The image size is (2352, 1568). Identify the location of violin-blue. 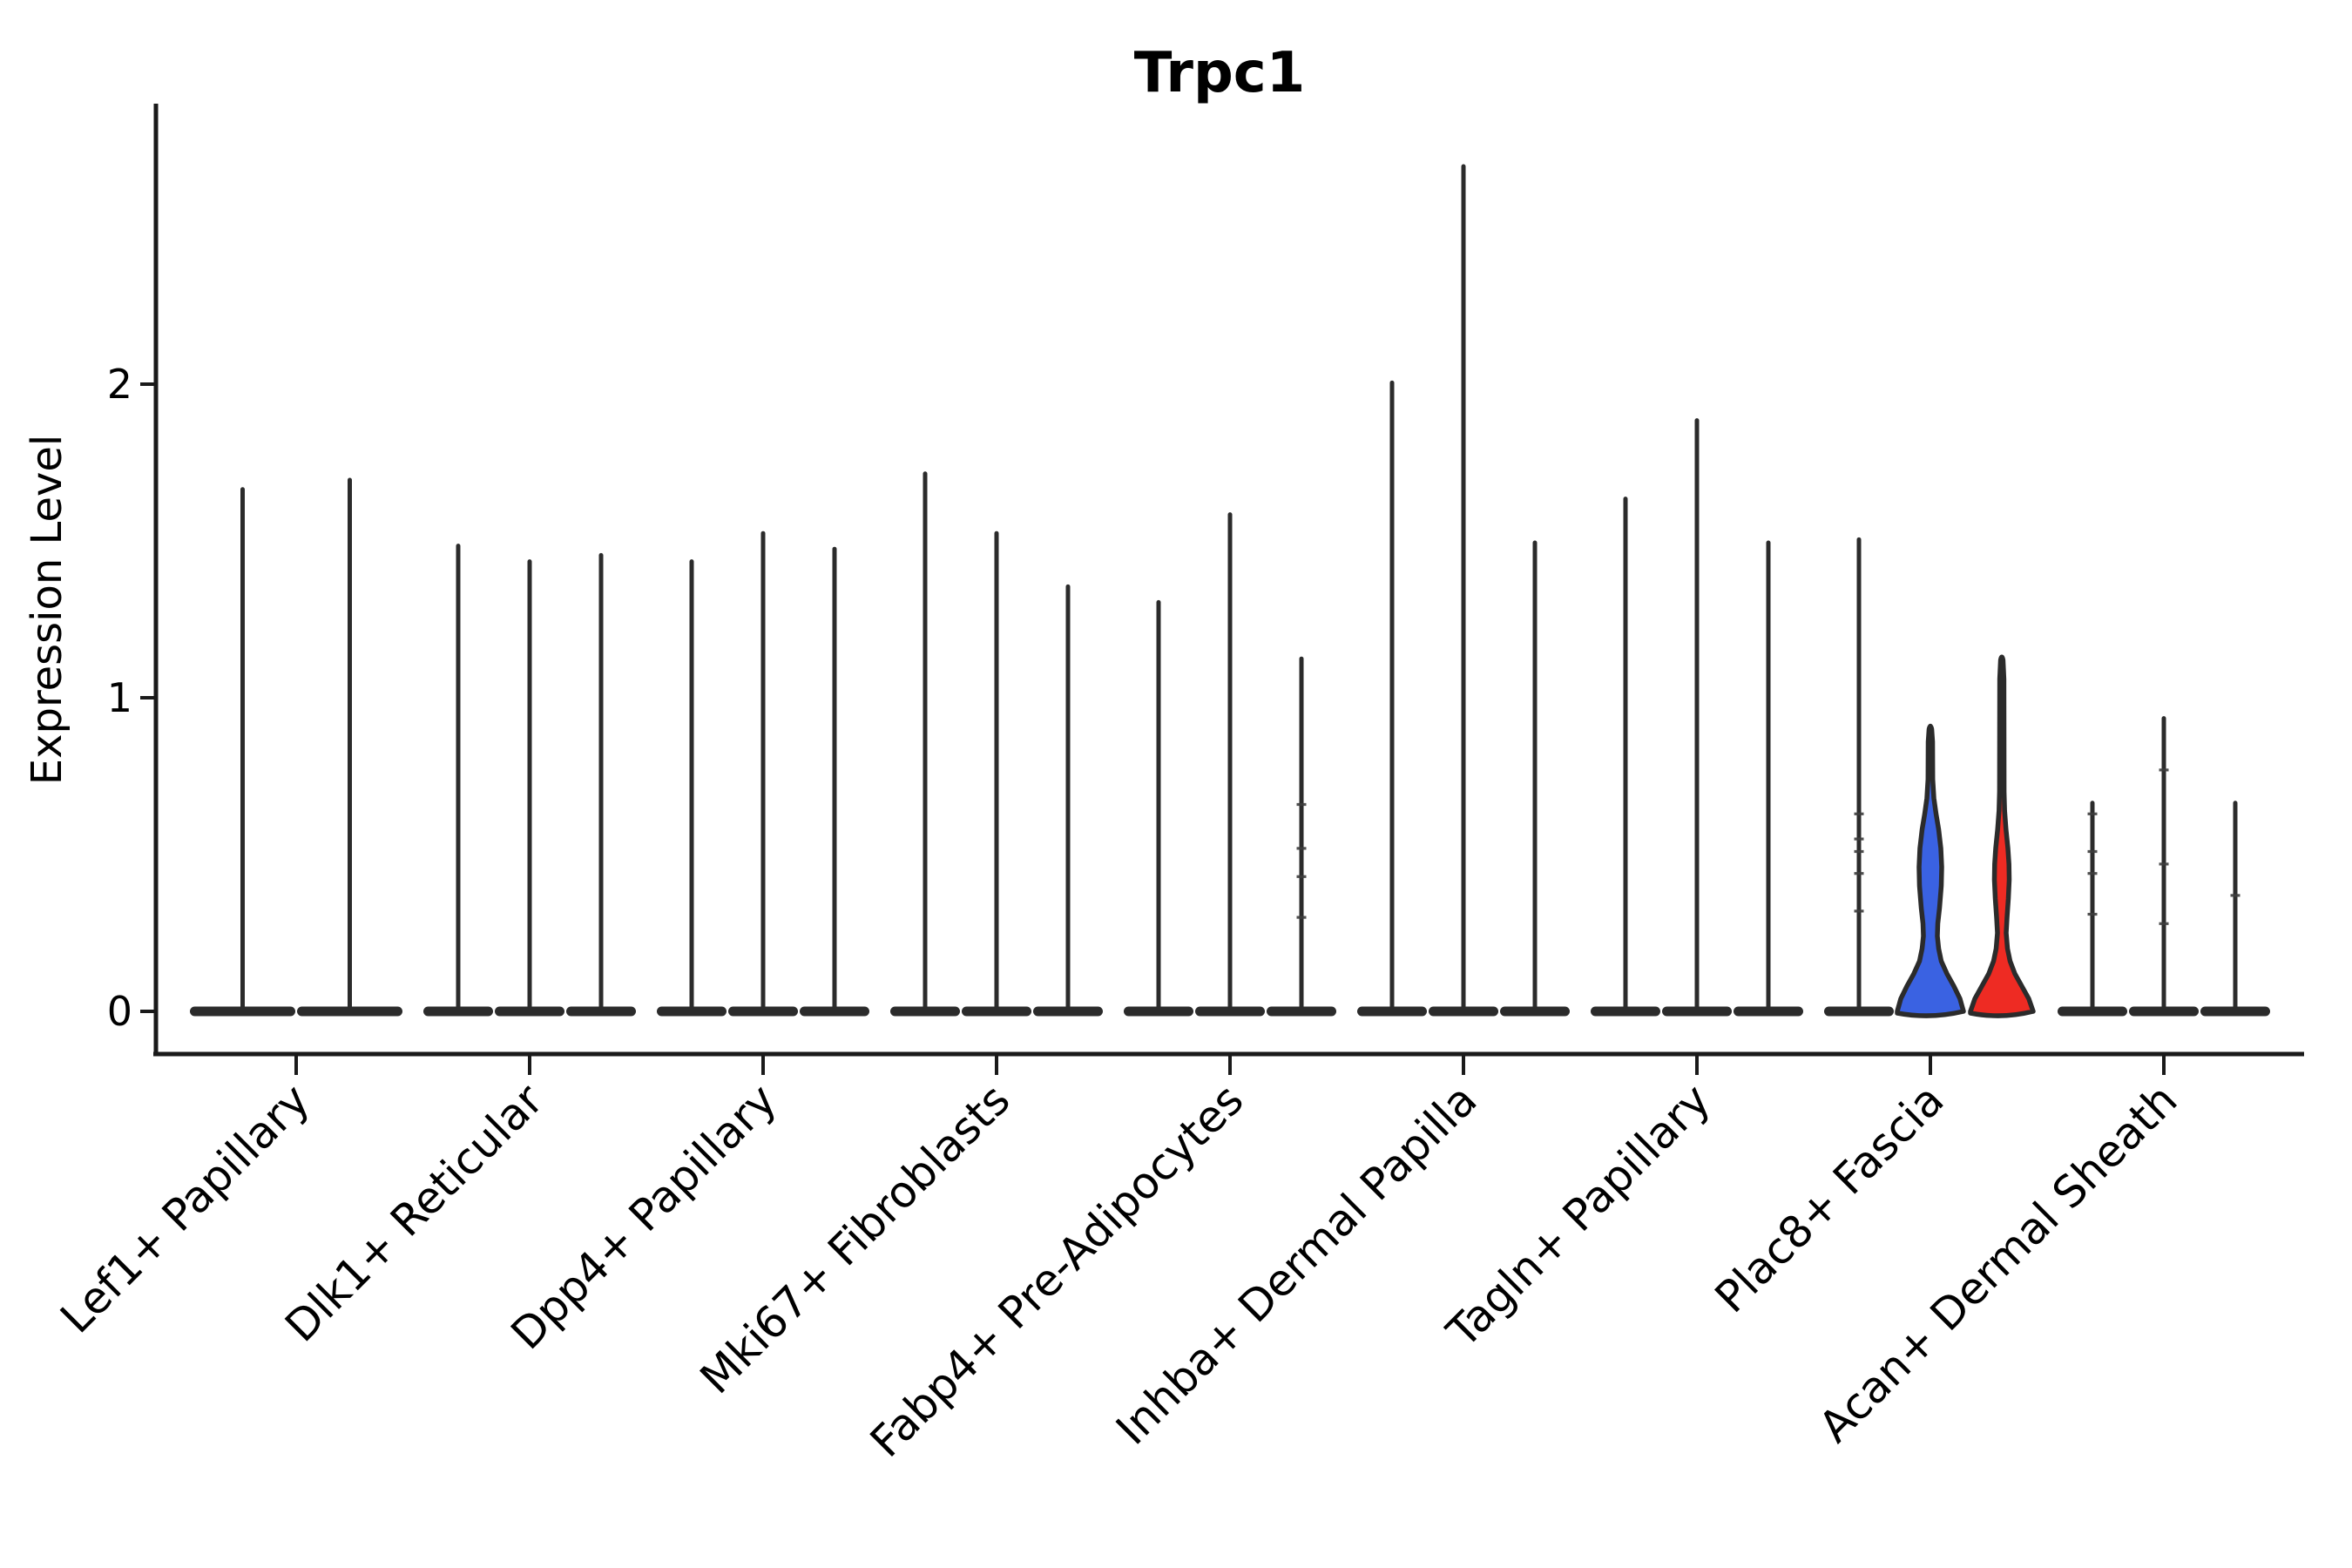
(1930, 870).